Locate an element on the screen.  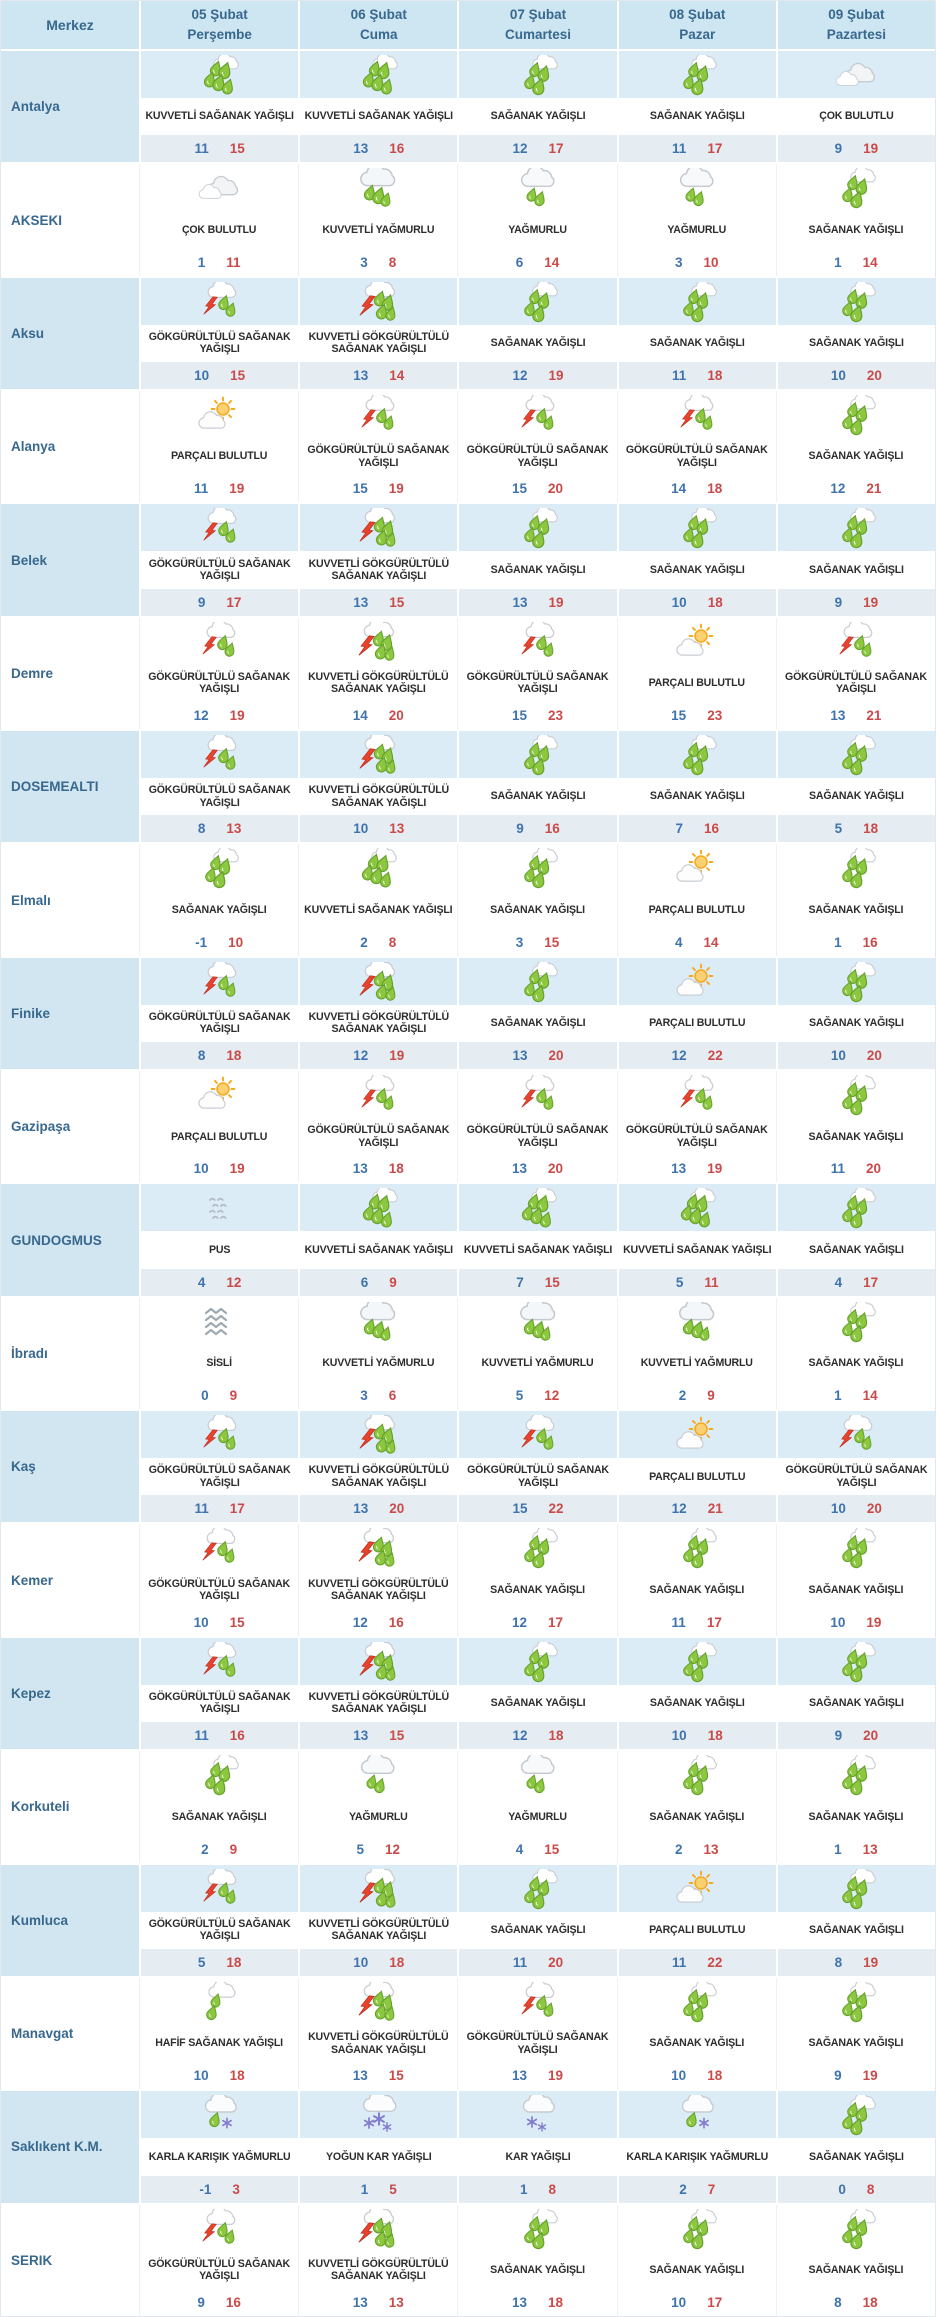
temperature-band: 15 19 is located at coordinates (378, 488).